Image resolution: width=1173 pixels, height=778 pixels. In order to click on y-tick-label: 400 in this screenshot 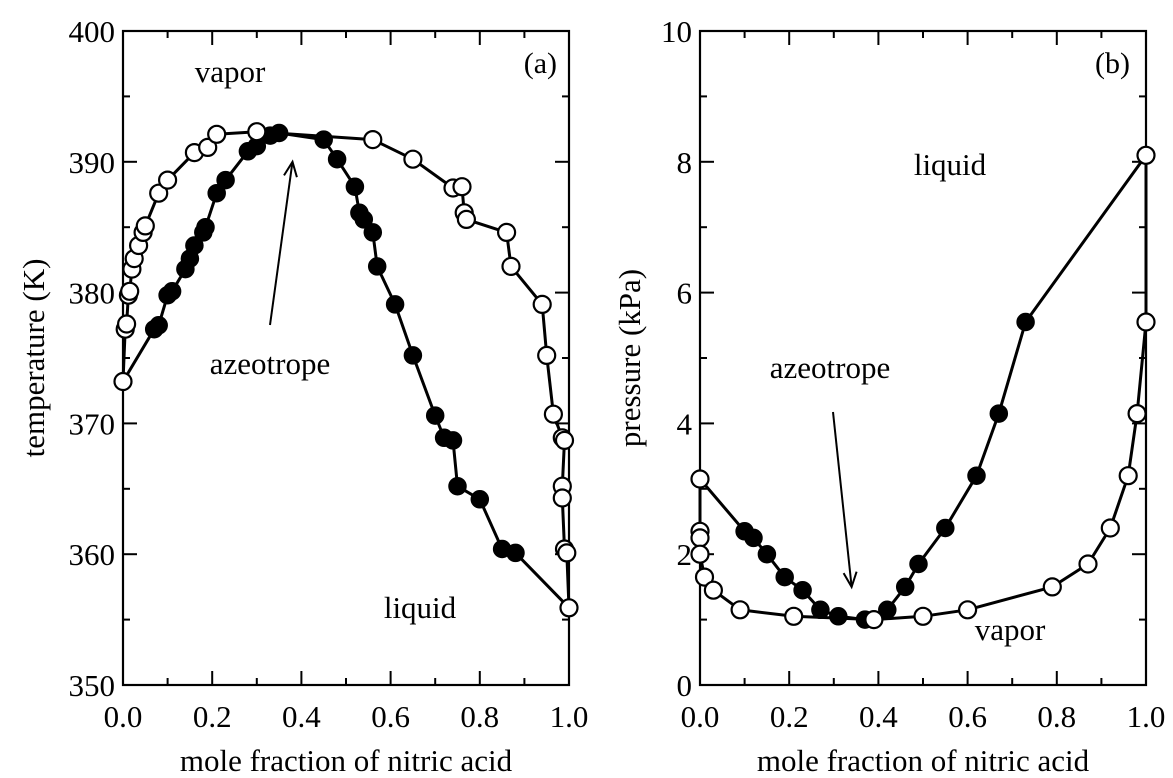, I will do `click(92, 31)`.